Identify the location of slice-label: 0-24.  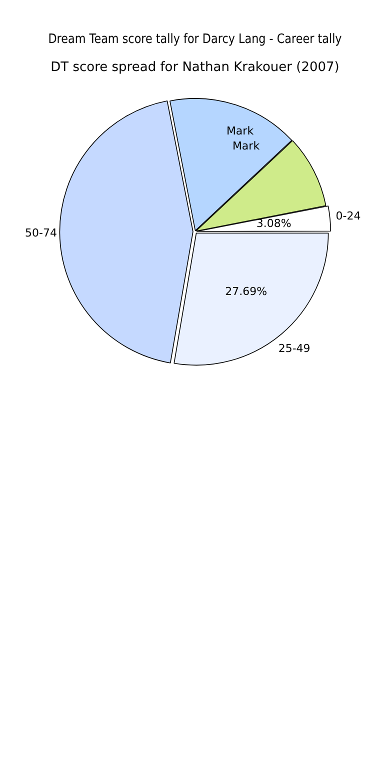
(348, 216).